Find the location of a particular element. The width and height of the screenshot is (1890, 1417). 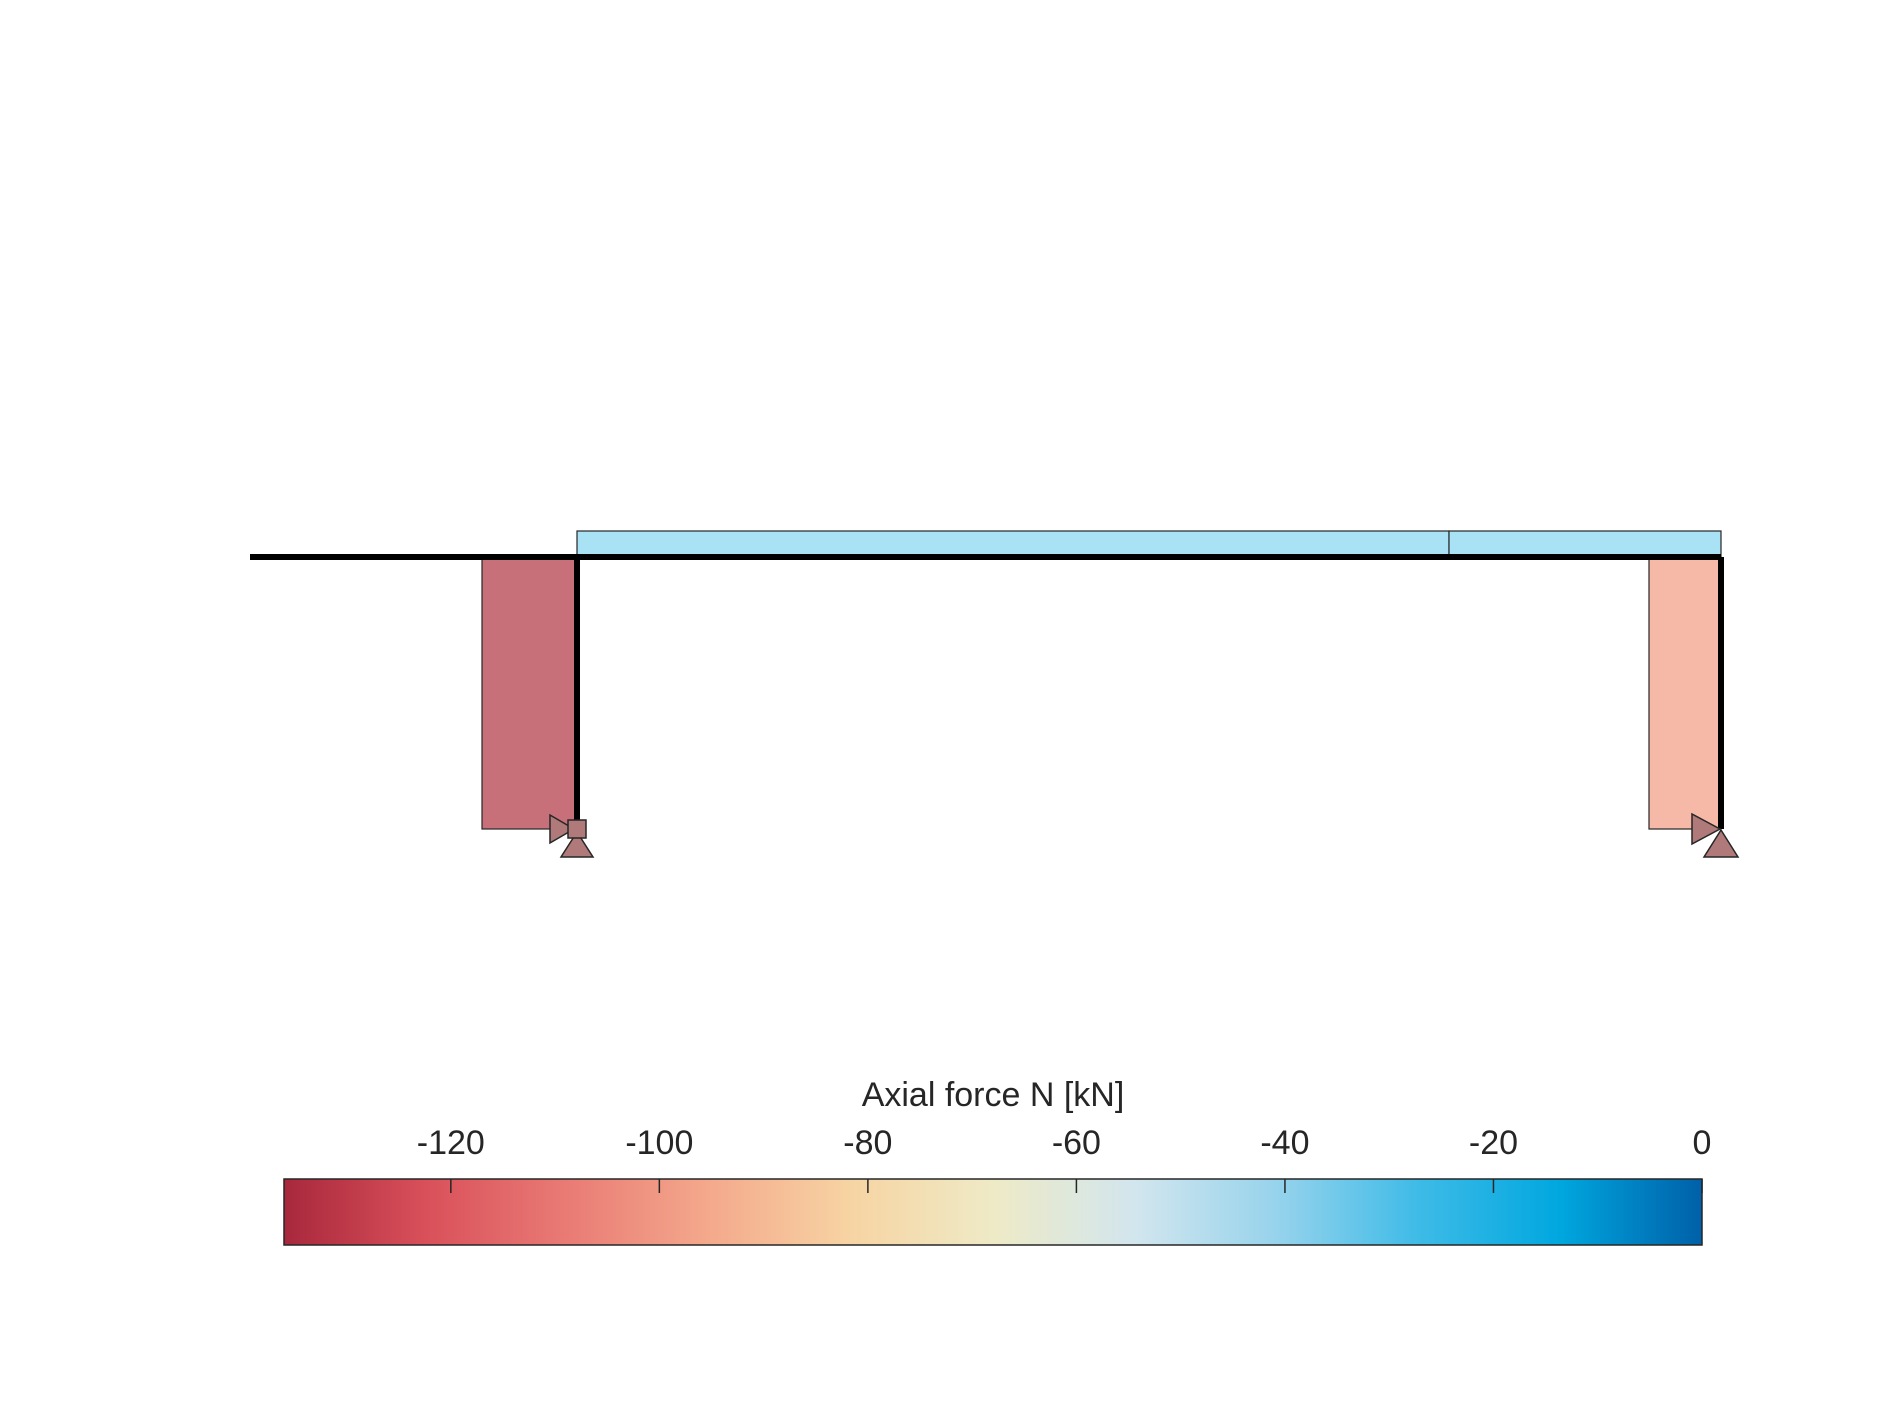

colorbar-tick-label: 0 is located at coordinates (1702, 1143).